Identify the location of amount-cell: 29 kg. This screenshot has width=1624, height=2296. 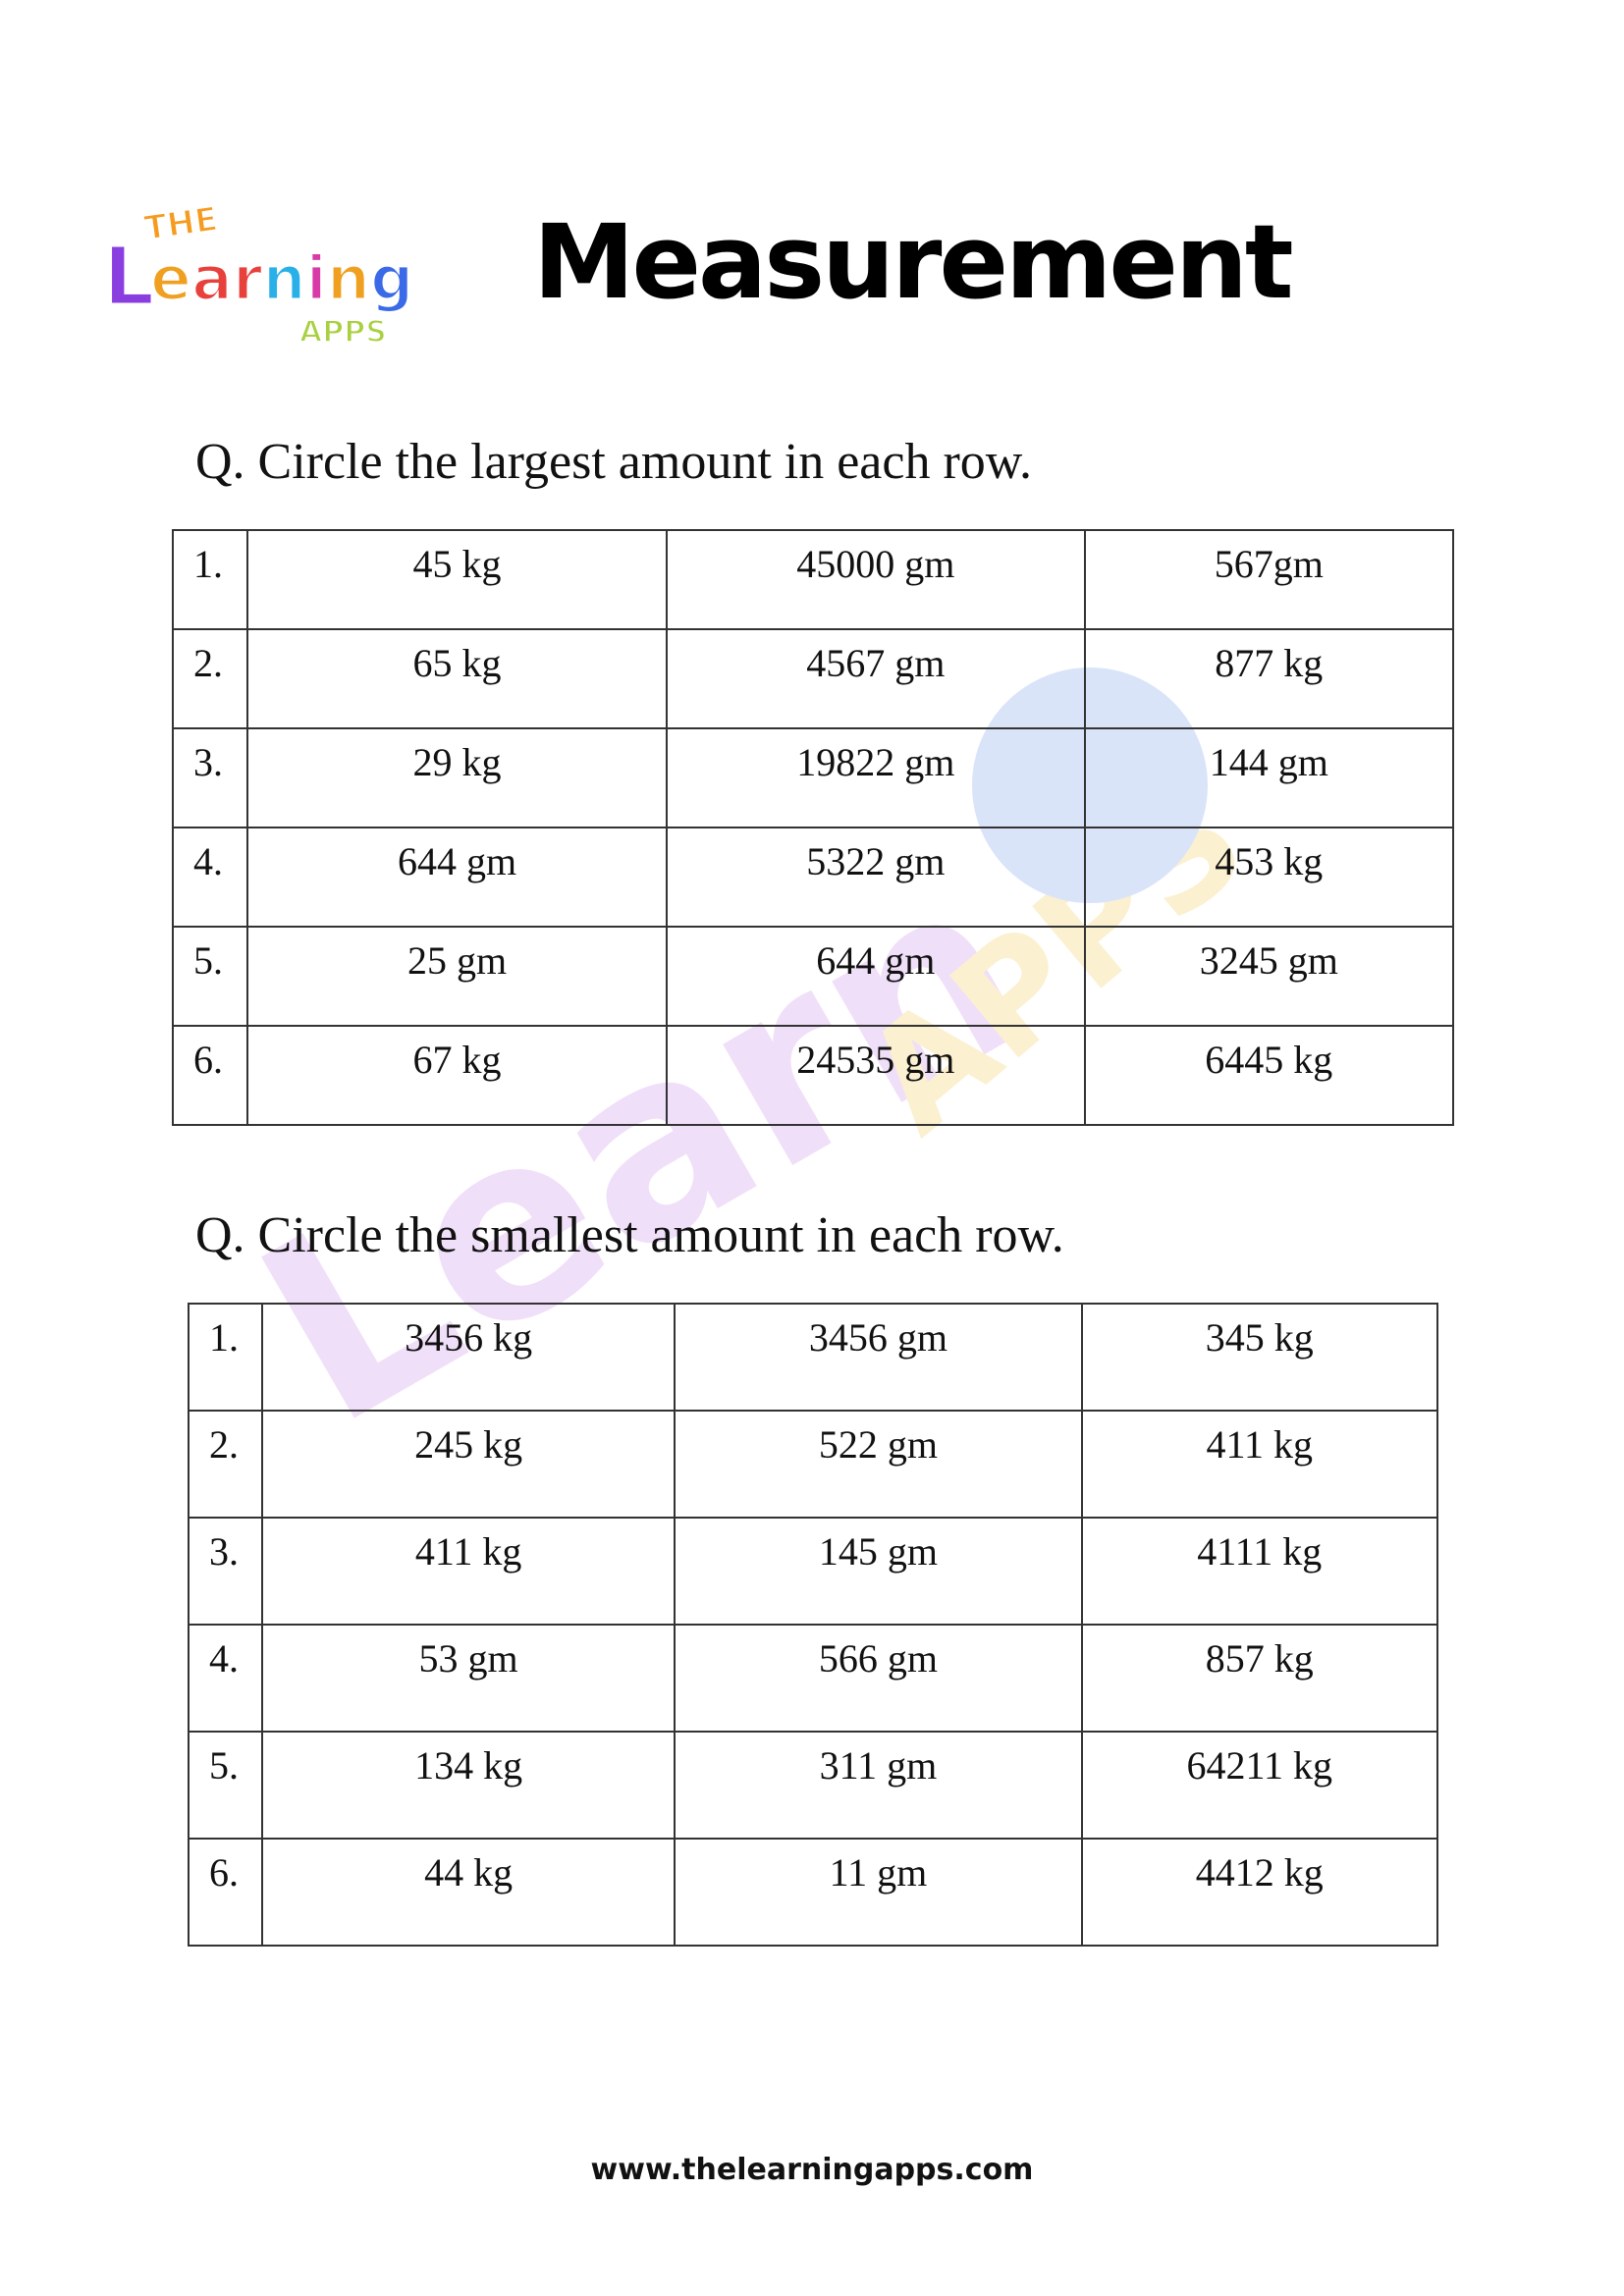
(457, 777).